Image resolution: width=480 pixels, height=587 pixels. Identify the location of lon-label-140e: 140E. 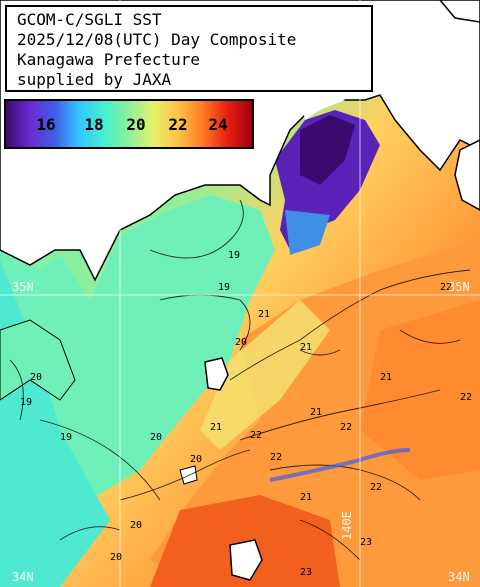
(347, 525).